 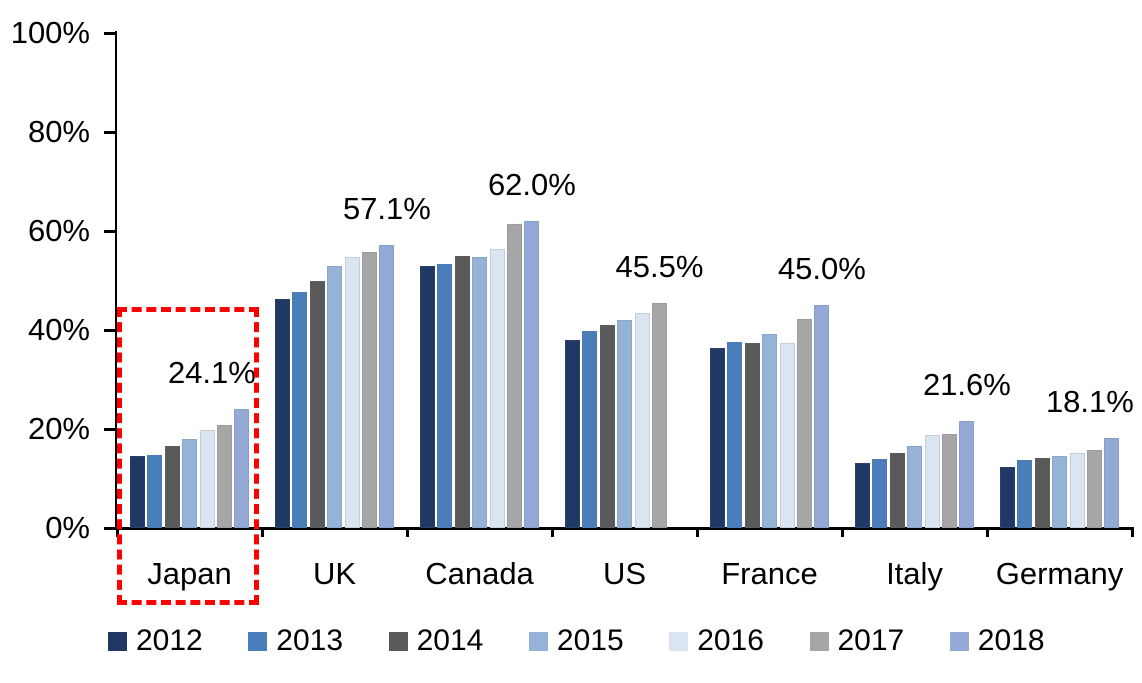 What do you see at coordinates (1042, 493) in the screenshot?
I see `bar-germany-2014` at bounding box center [1042, 493].